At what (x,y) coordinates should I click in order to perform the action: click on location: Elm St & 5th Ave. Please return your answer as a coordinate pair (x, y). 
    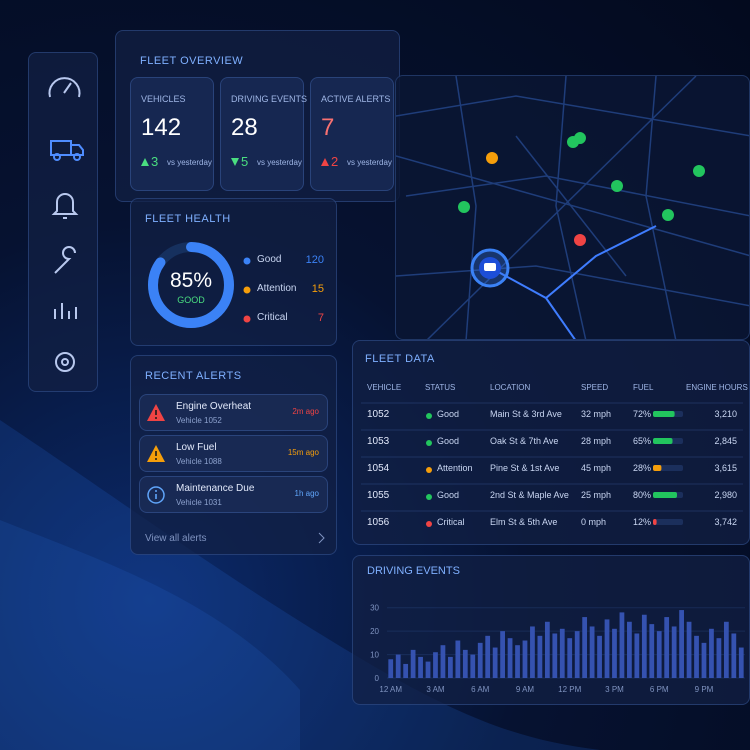
    Looking at the image, I should click on (524, 522).